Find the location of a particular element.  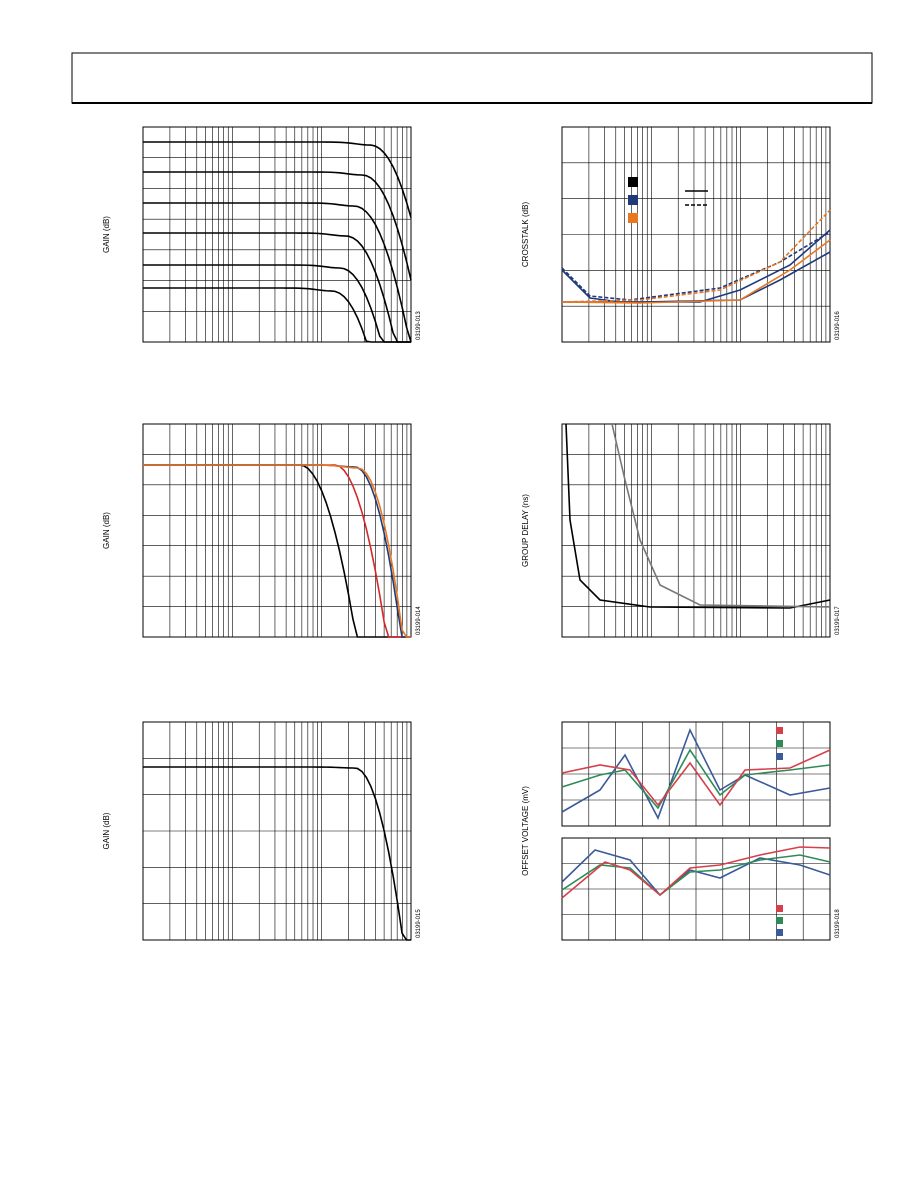

figure-code: 03199-016 is located at coordinates (838, 325).